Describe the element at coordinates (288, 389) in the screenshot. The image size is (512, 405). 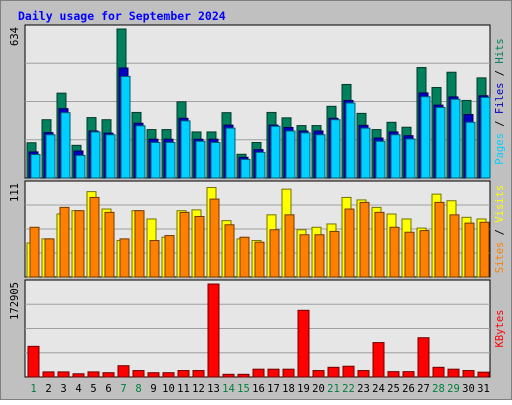
I see `day-label-18: 18` at that location.